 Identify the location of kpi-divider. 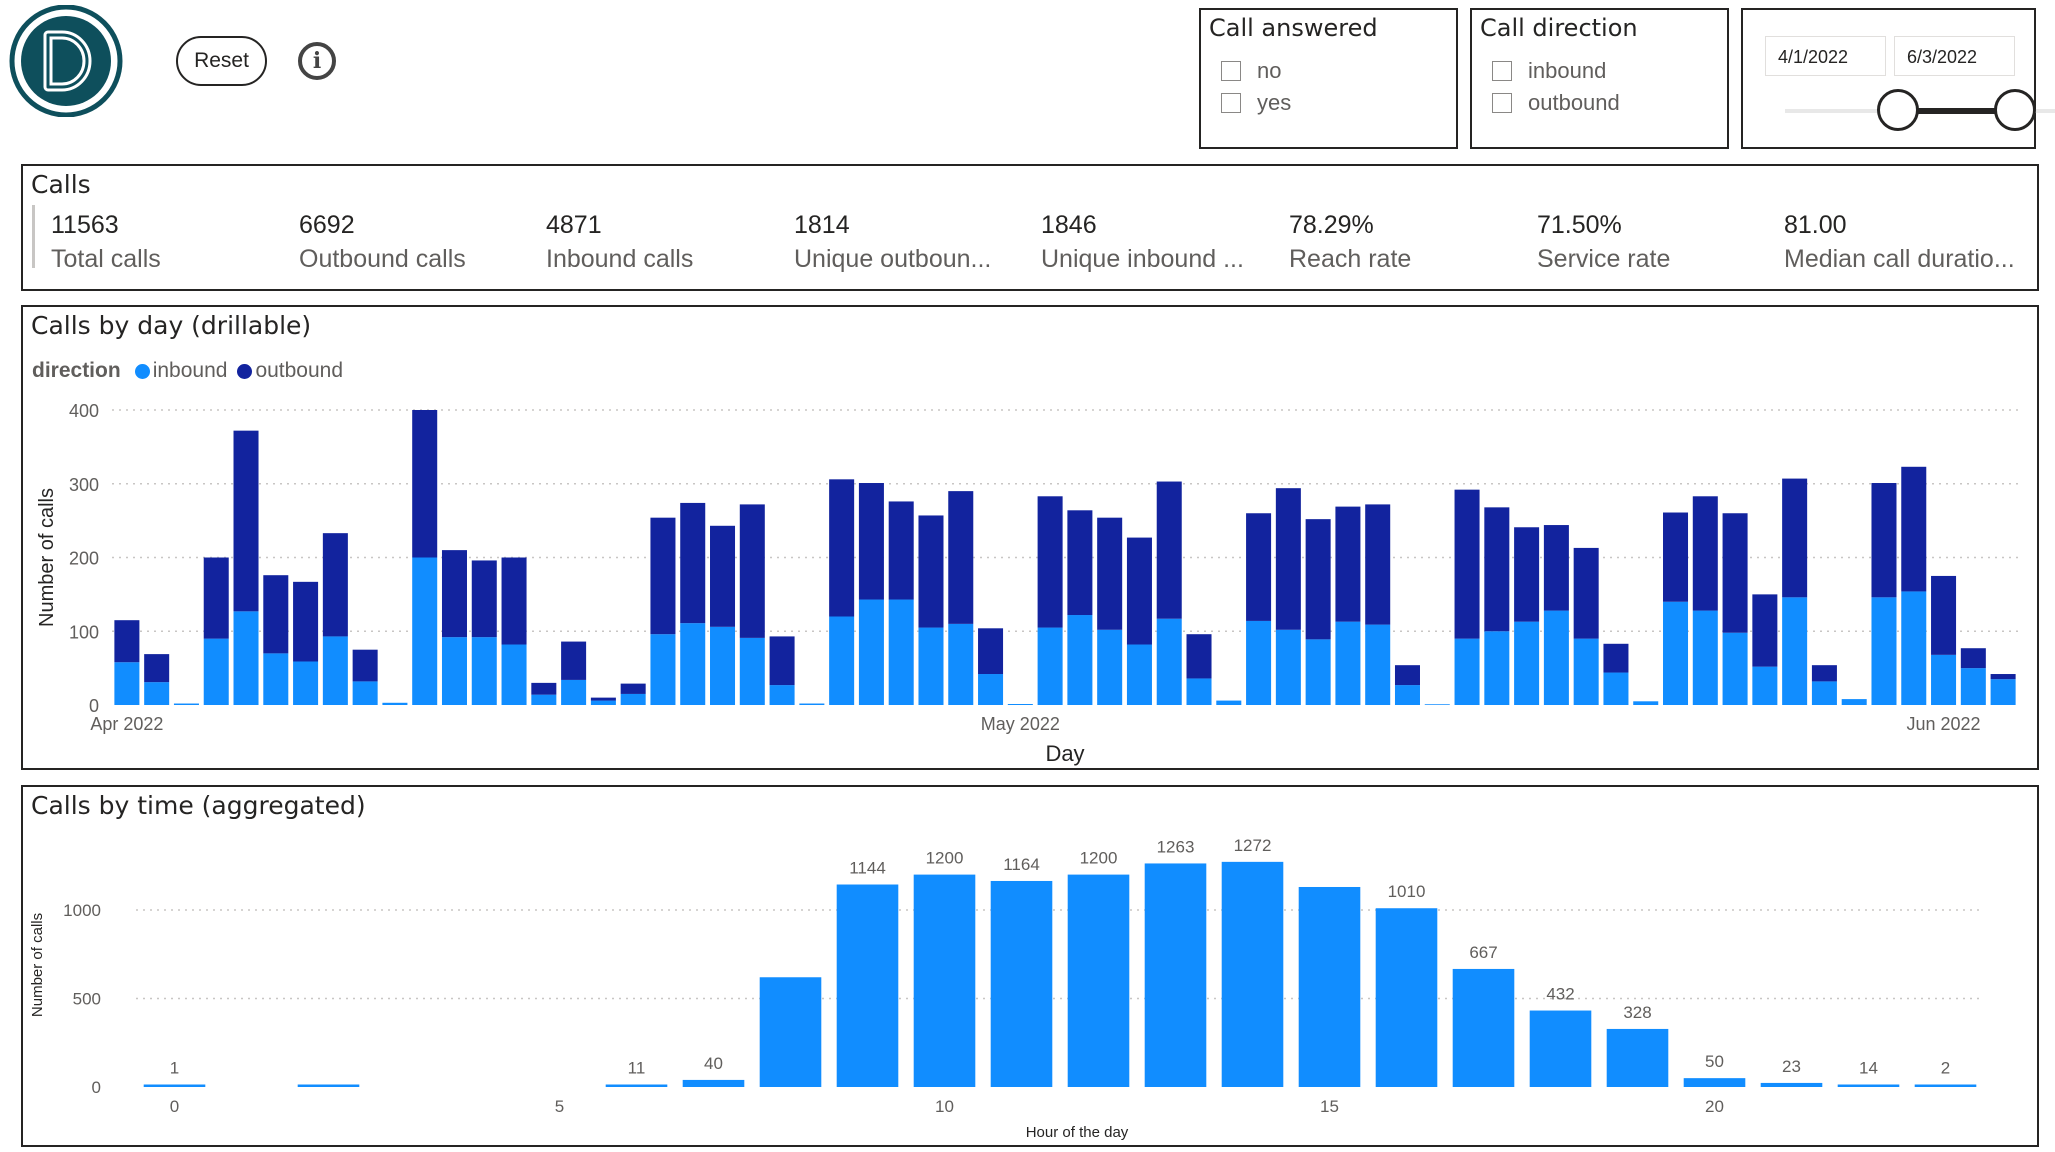
(33, 236).